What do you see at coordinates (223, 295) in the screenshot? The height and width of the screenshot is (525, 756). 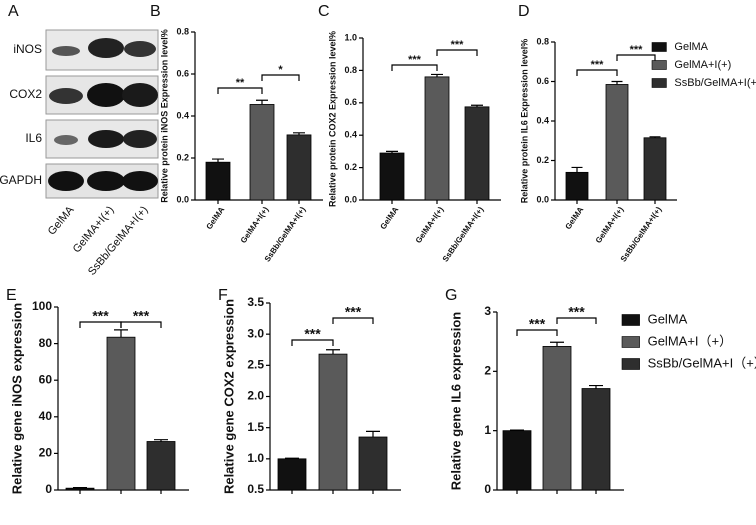 I see `panel-label: F` at bounding box center [223, 295].